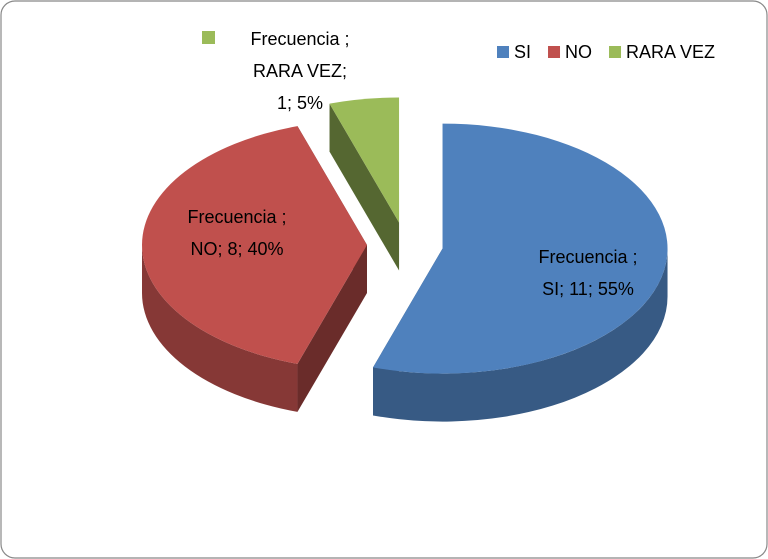 The width and height of the screenshot is (768, 559). What do you see at coordinates (578, 52) in the screenshot?
I see `legend-label: NO` at bounding box center [578, 52].